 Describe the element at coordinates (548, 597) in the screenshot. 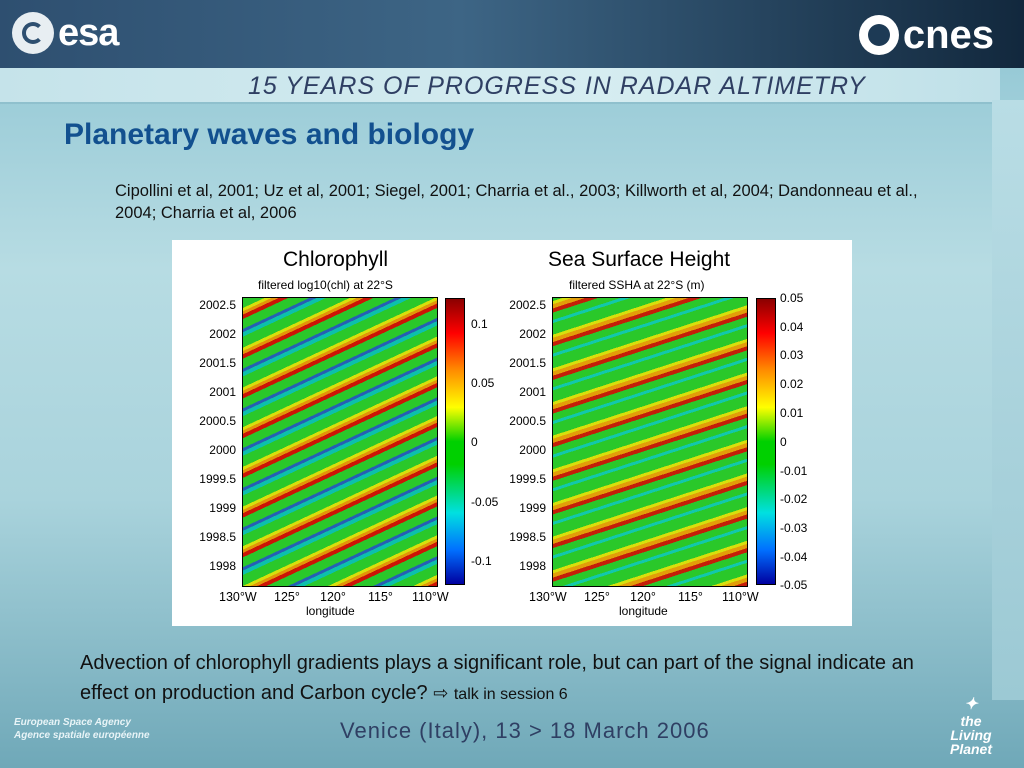

I see `right-xtick: 130°W` at that location.